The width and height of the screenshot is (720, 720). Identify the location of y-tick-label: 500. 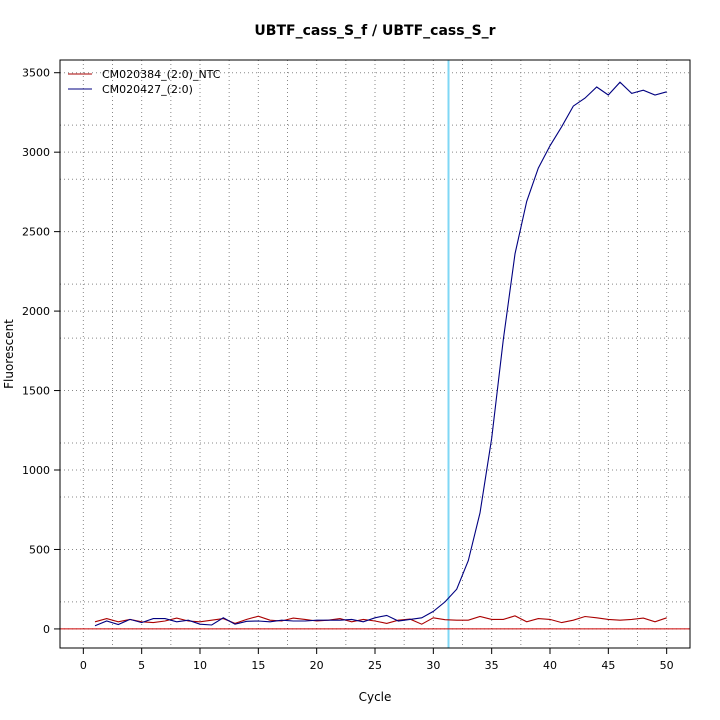
(39, 549).